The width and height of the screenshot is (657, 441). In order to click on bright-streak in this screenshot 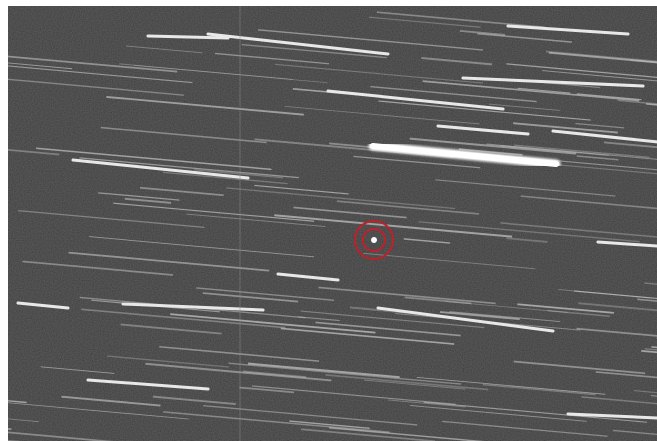, I will do `click(464, 155)`.